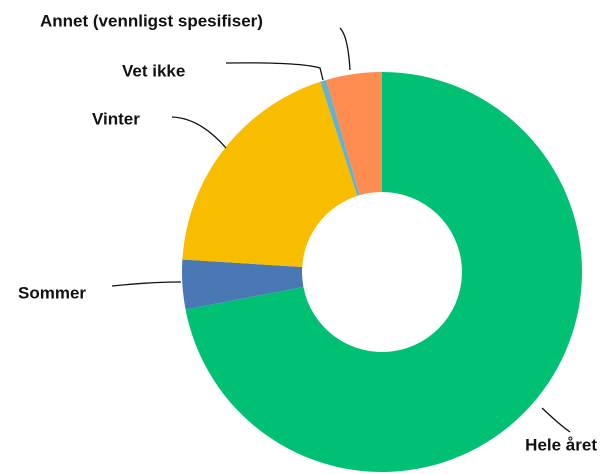  Describe the element at coordinates (561, 444) in the screenshot. I see `slice-label: Hele året` at that location.